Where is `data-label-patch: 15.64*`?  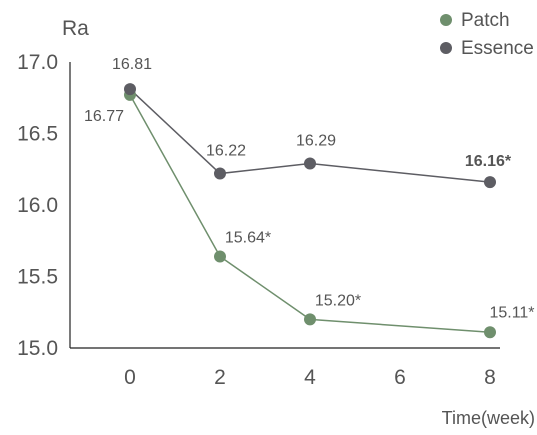
data-label-patch: 15.64* is located at coordinates (248, 237).